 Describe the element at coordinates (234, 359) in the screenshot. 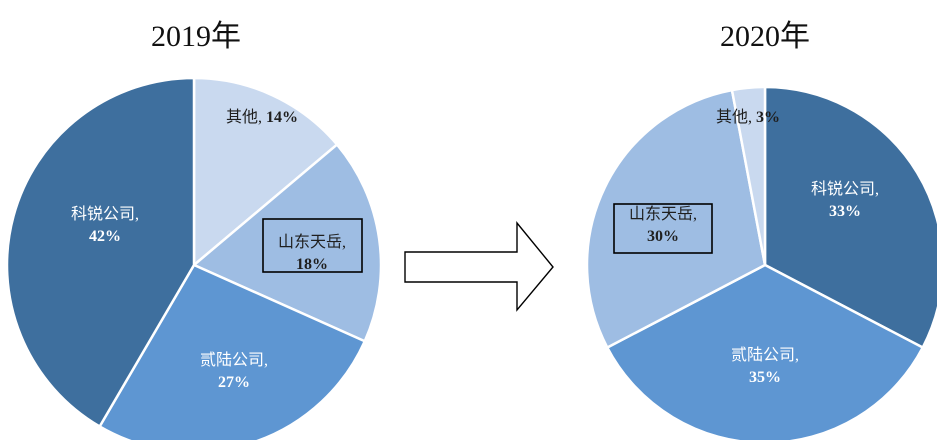

I see `slice-label-2019-2-name: 贰陆公司,` at that location.